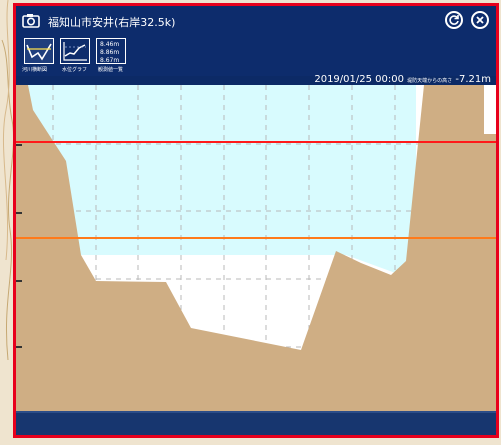 The width and height of the screenshot is (501, 445). I want to click on cross-section-icon, so click(39, 52).